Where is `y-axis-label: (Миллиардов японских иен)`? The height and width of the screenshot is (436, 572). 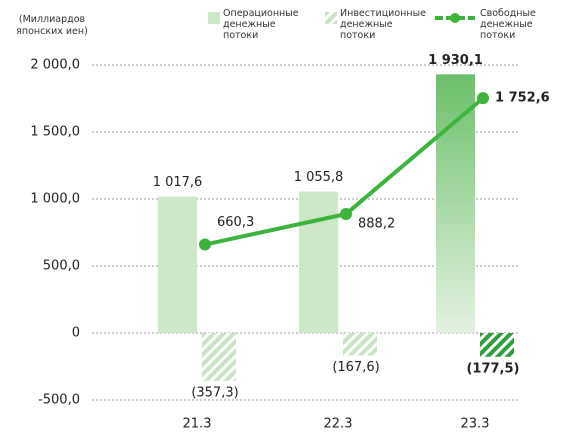 y-axis-label: (Миллиардов японских иен) is located at coordinates (52, 25).